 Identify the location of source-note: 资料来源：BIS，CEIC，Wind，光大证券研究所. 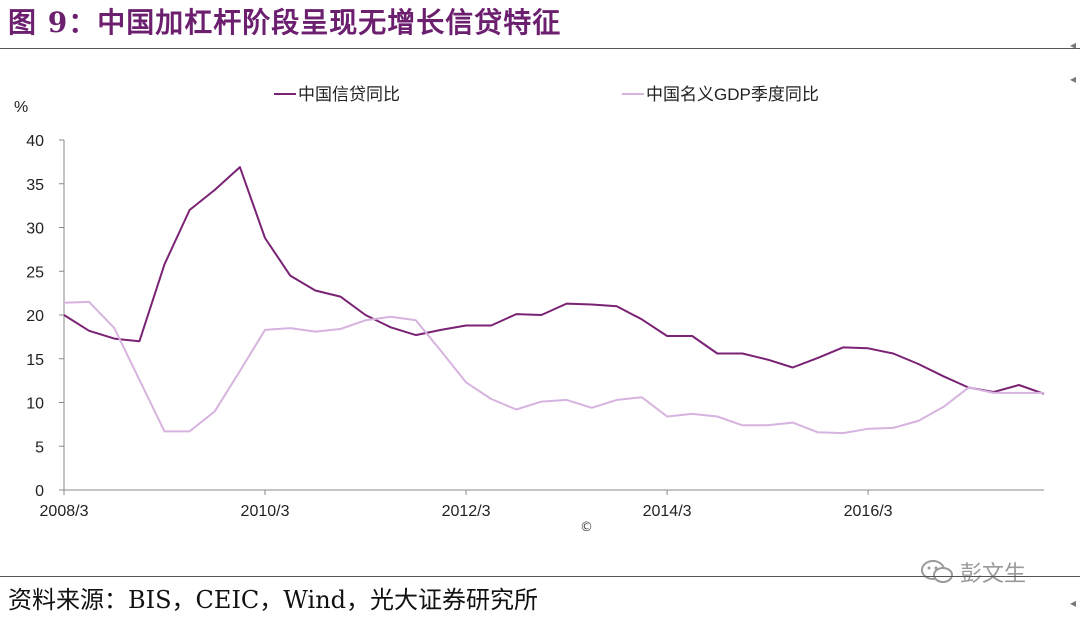
(273, 600).